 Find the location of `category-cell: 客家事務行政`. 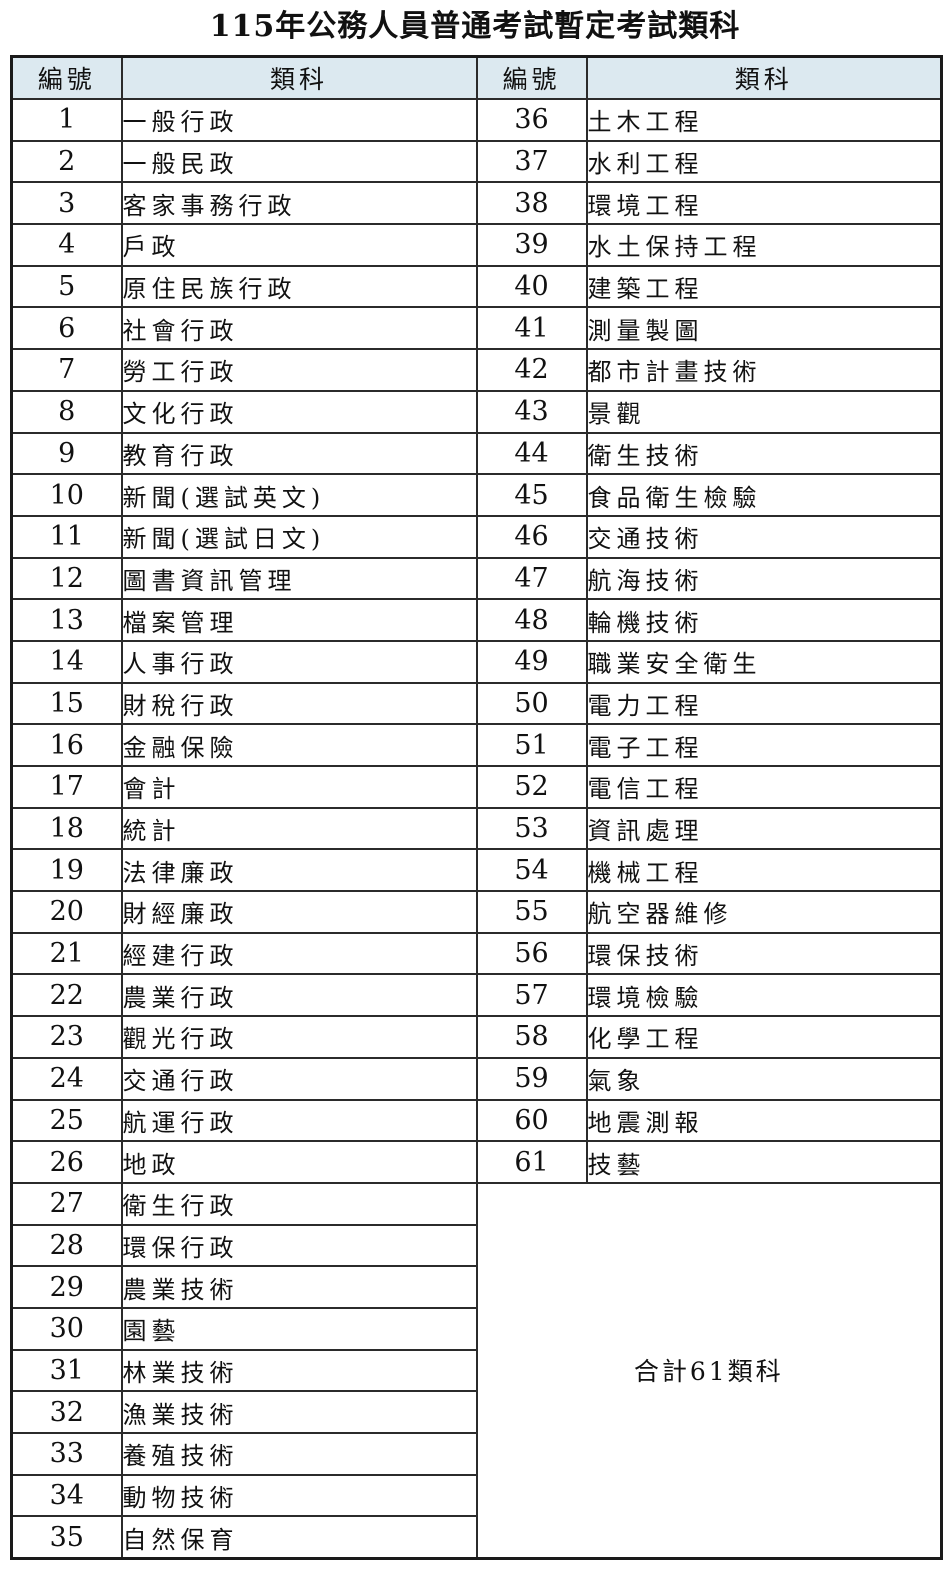

category-cell: 客家事務行政 is located at coordinates (299, 203).